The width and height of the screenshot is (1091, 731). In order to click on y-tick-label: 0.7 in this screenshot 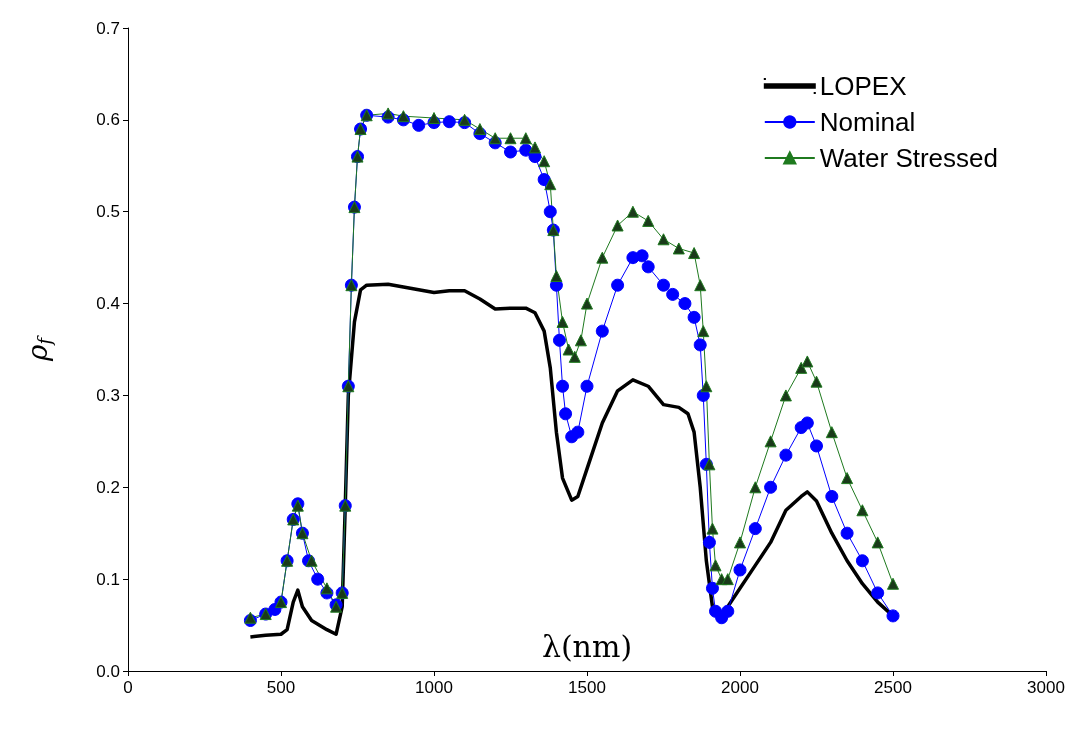, I will do `click(108, 28)`.